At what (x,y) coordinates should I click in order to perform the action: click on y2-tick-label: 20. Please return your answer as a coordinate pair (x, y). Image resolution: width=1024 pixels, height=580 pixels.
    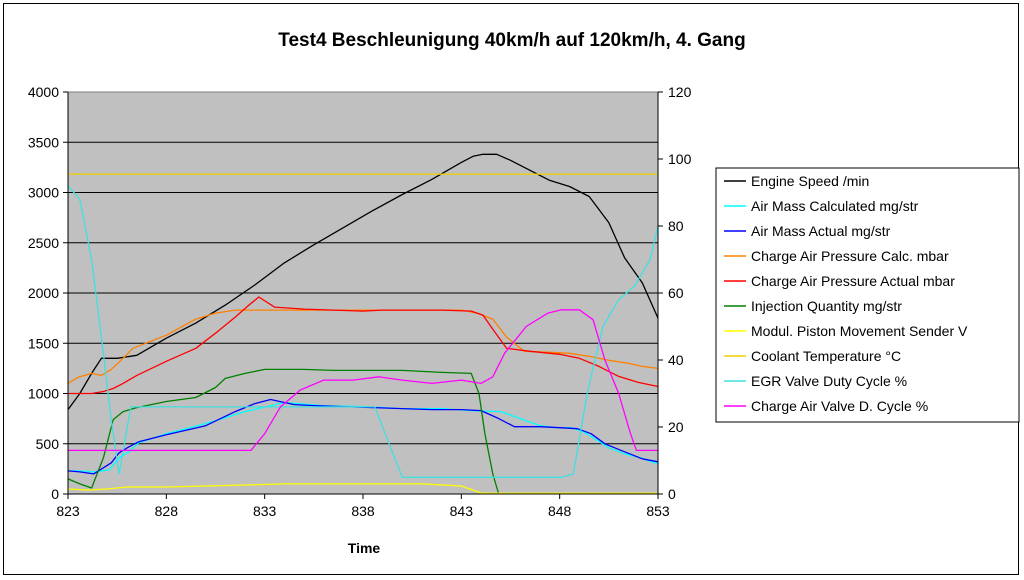
    Looking at the image, I should click on (676, 427).